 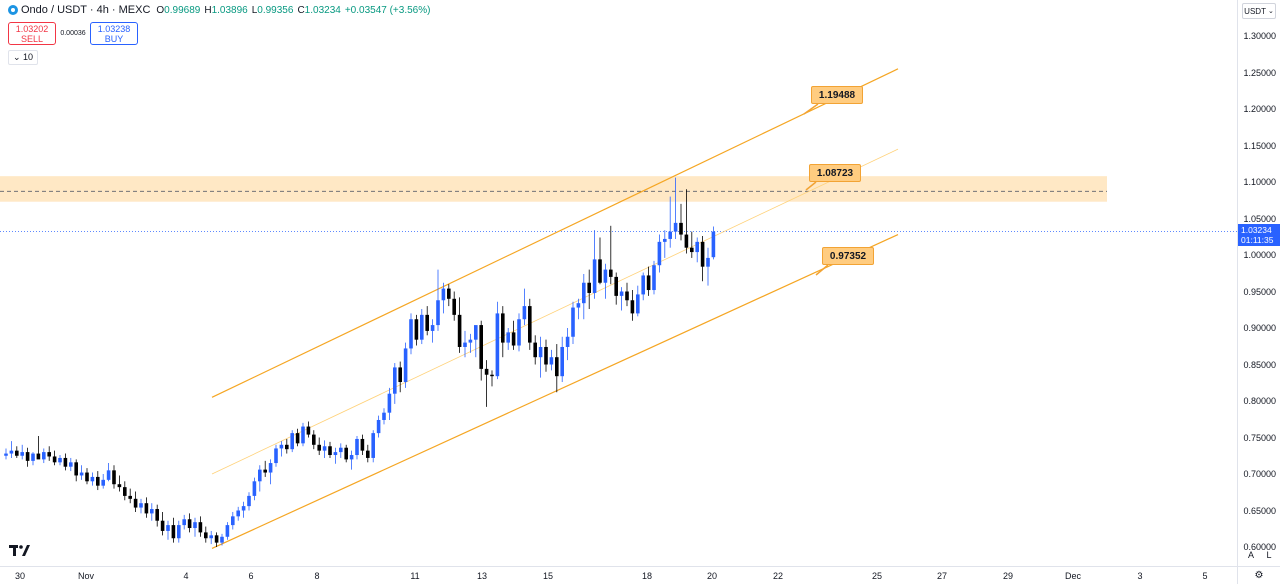 I want to click on time-tick-label: 11, so click(x=415, y=576).